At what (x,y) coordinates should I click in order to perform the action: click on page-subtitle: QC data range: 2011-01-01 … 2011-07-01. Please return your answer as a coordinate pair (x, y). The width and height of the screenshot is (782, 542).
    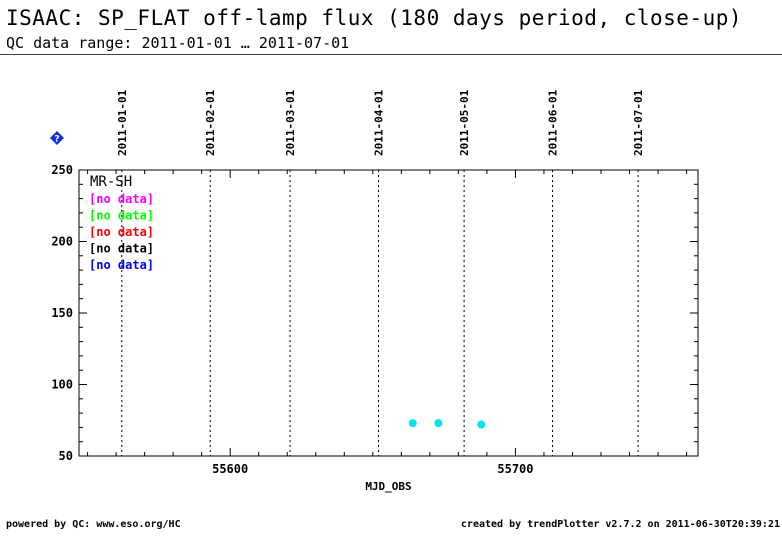
    Looking at the image, I should click on (178, 43).